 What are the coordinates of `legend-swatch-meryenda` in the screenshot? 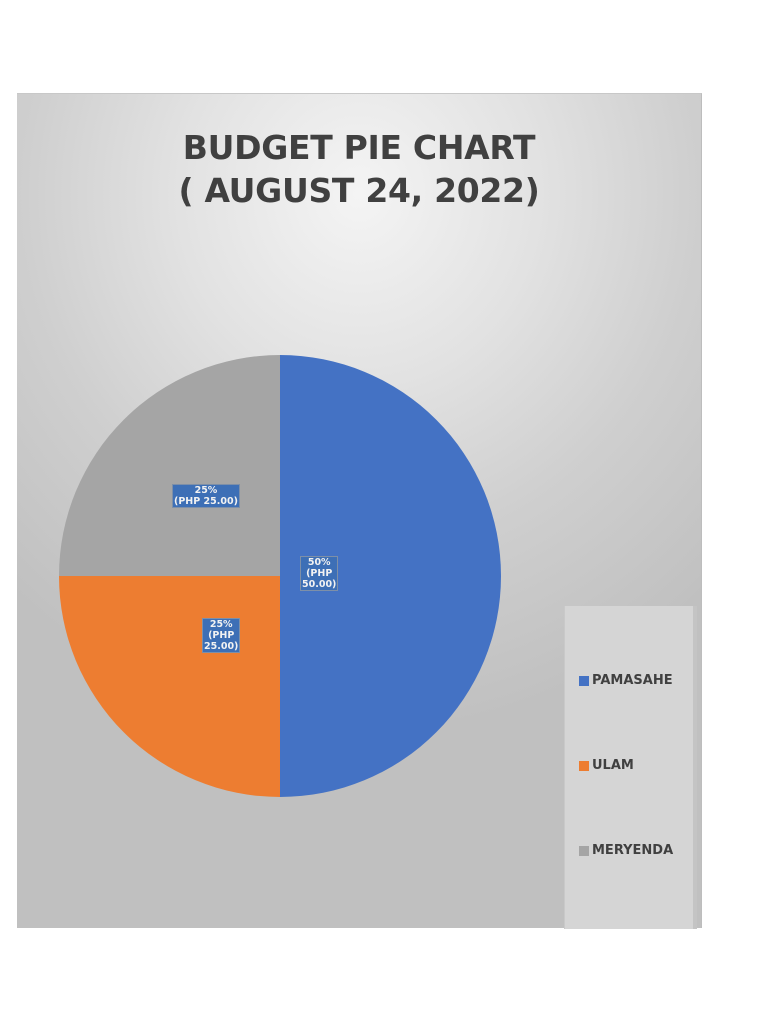 It's located at (584, 850).